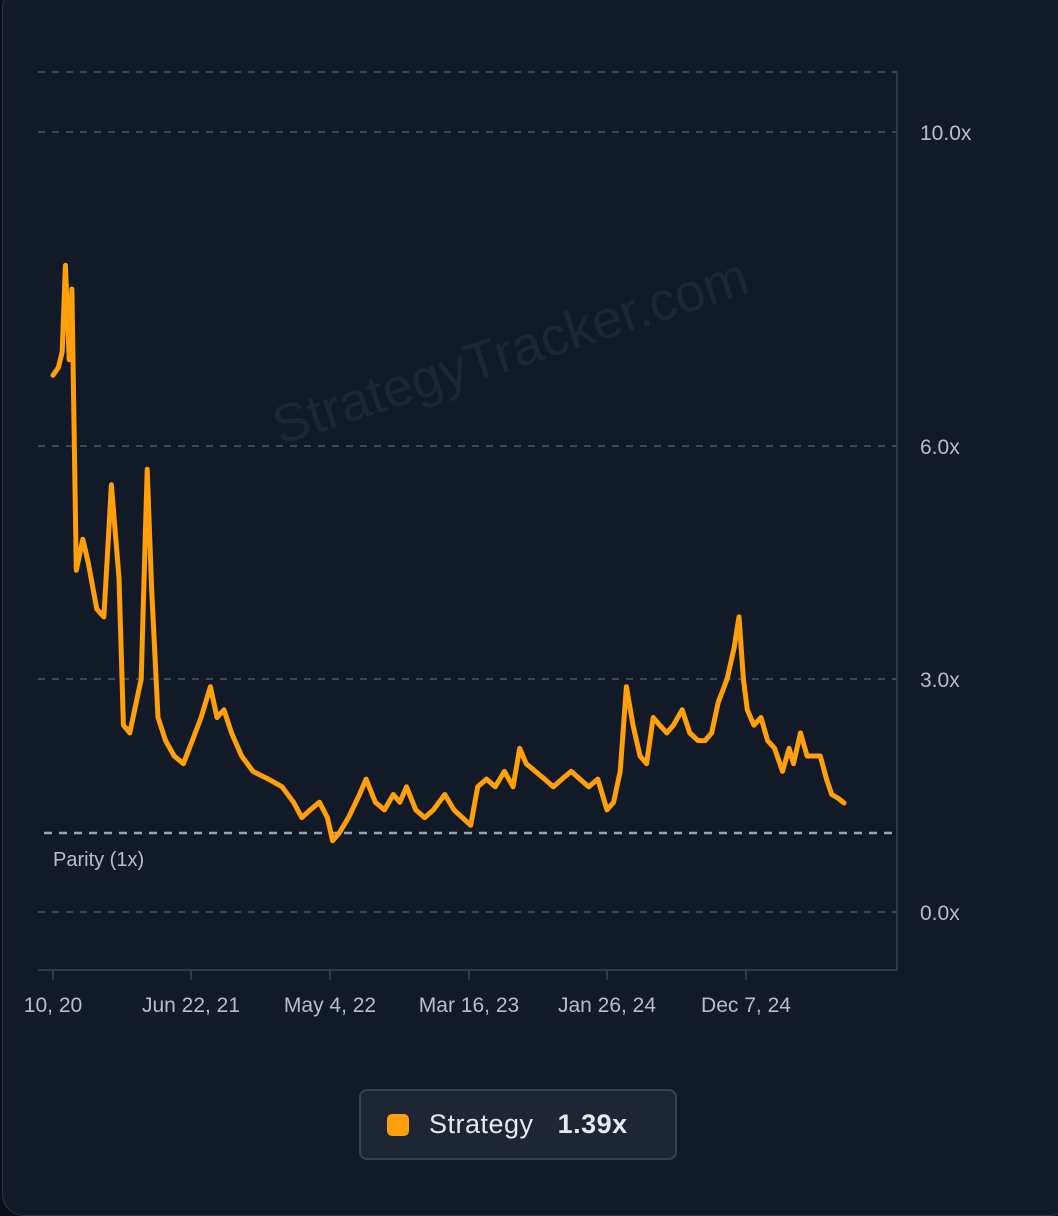  What do you see at coordinates (191, 1005) in the screenshot?
I see `x-tick-label: Jun 22, 21` at bounding box center [191, 1005].